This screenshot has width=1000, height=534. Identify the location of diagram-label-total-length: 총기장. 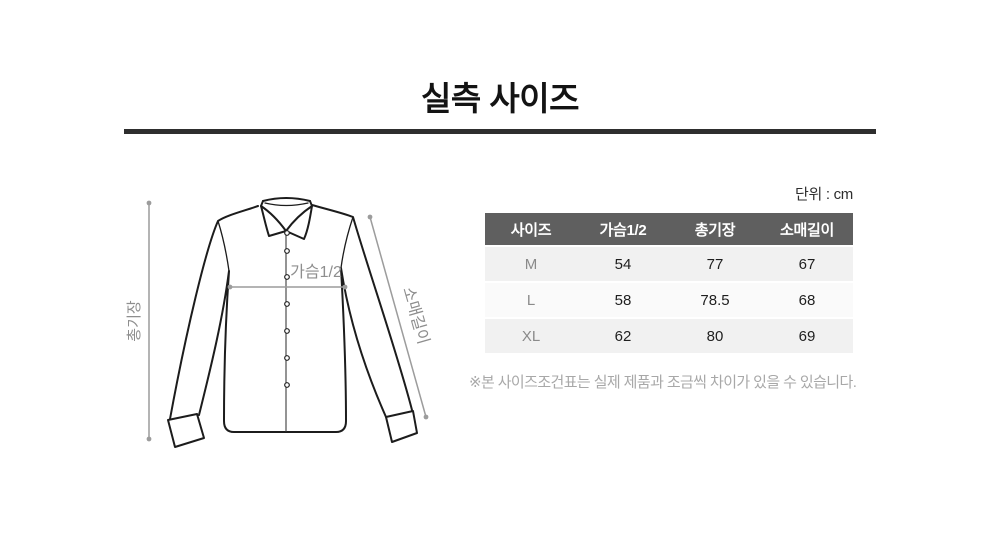
(134, 321).